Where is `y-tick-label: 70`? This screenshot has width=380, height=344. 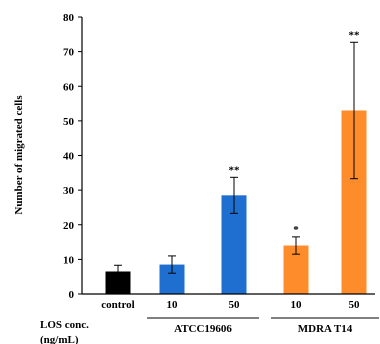 y-tick-label: 70 is located at coordinates (69, 53).